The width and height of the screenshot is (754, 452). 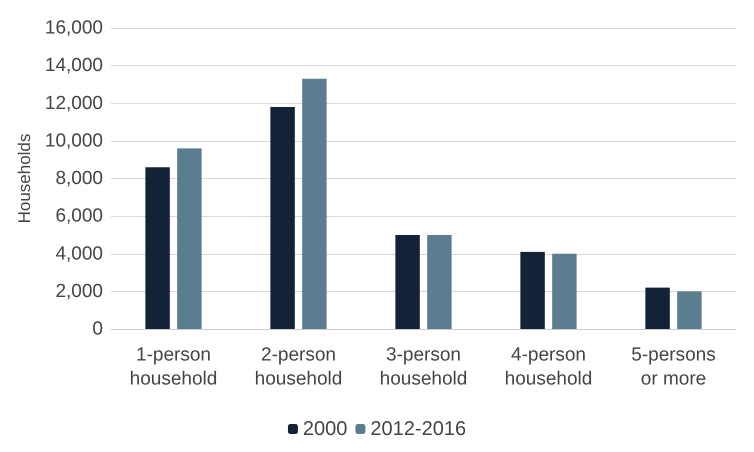 What do you see at coordinates (73, 65) in the screenshot?
I see `y-tick-label: 14,000` at bounding box center [73, 65].